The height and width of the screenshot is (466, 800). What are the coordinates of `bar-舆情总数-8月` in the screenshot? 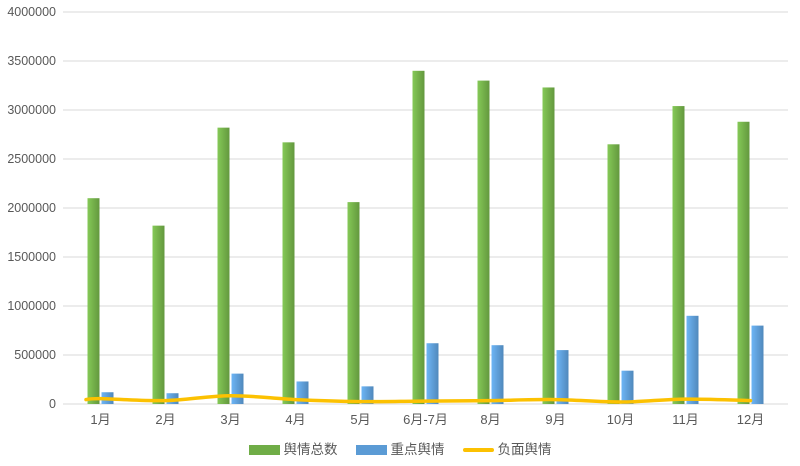 It's located at (483, 242).